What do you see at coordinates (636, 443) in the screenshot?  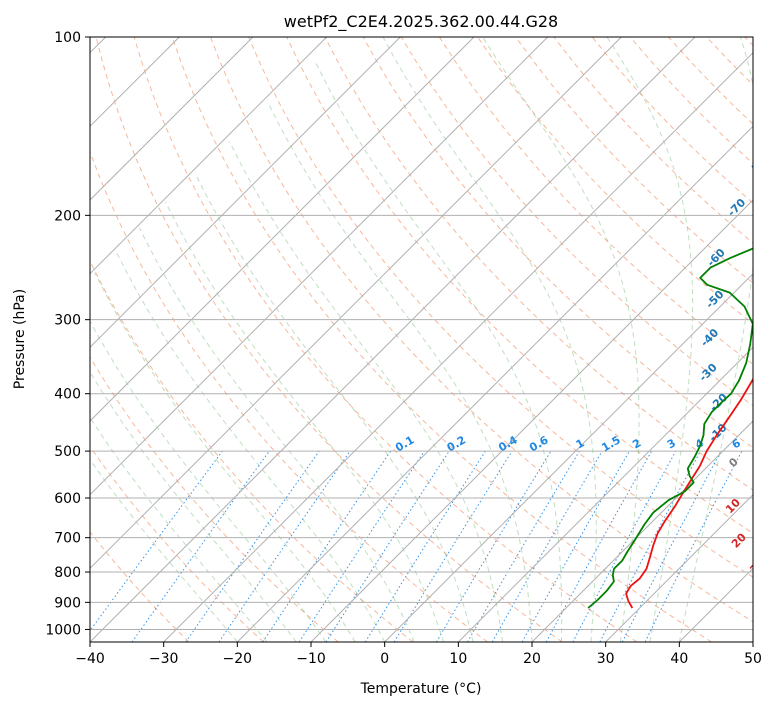 I see `mixing-ratio-label: 2` at bounding box center [636, 443].